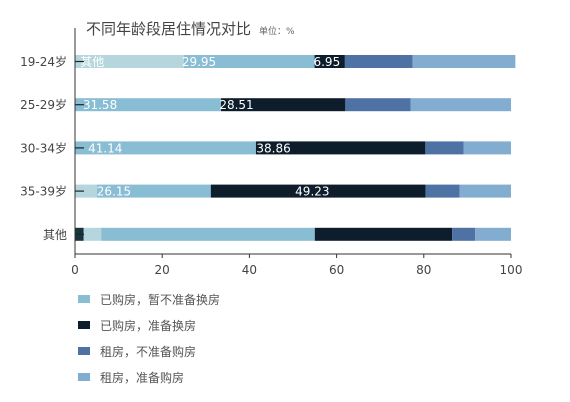 Image resolution: width=570 pixels, height=402 pixels. Describe the element at coordinates (511, 270) in the screenshot. I see `x-tick-label: 100` at that location.